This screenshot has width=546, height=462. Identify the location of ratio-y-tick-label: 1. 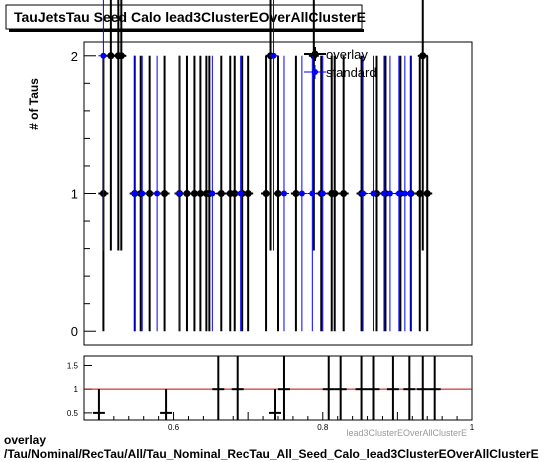
(76, 389).